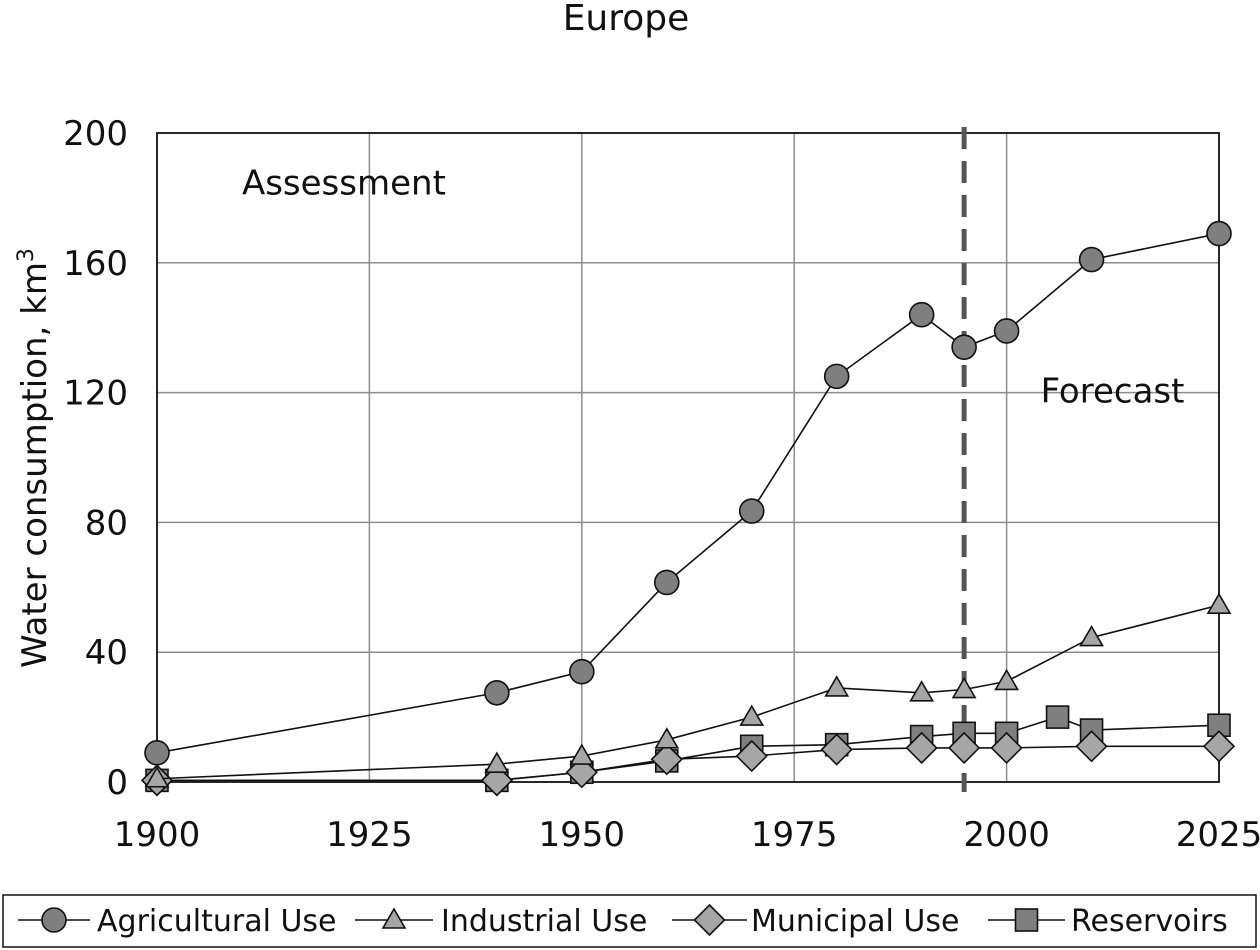 The image size is (1260, 950). I want to click on y-tick-label-0: 0, so click(117, 783).